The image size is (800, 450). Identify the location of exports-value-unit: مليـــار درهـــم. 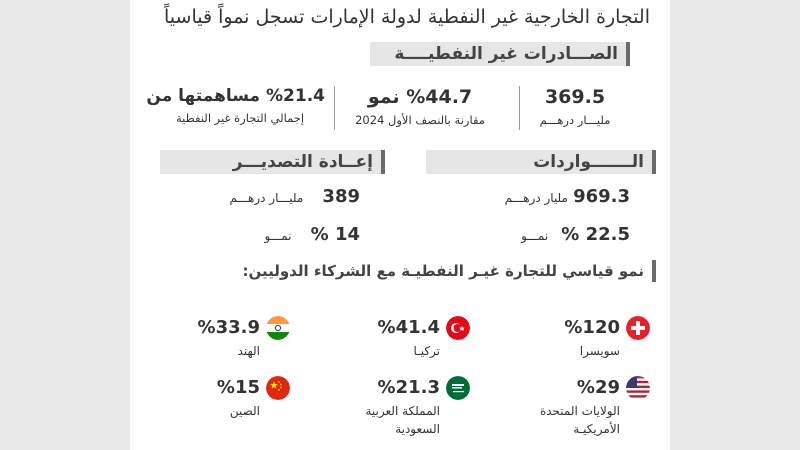
(575, 120).